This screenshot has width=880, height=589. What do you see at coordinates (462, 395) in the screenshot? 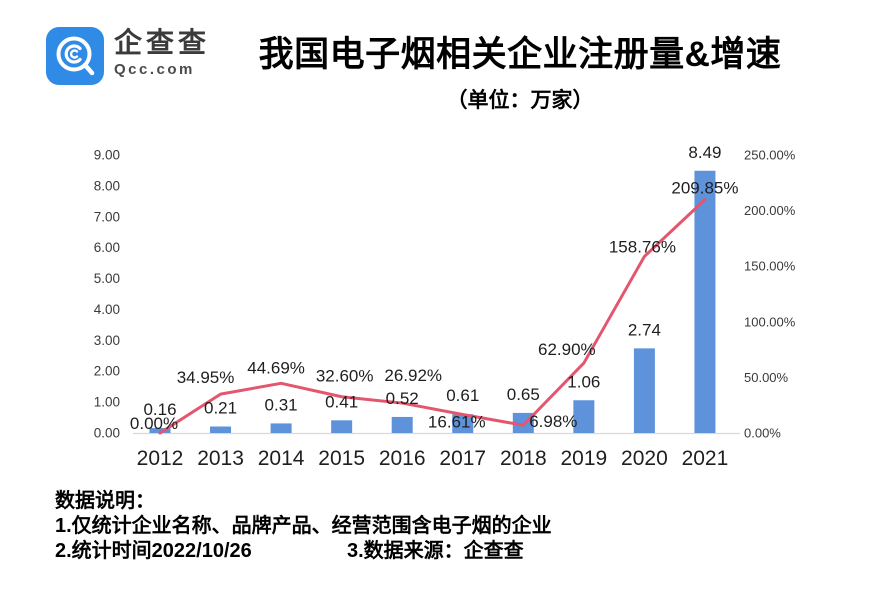
I see `bar-value-label: 0.61` at bounding box center [462, 395].